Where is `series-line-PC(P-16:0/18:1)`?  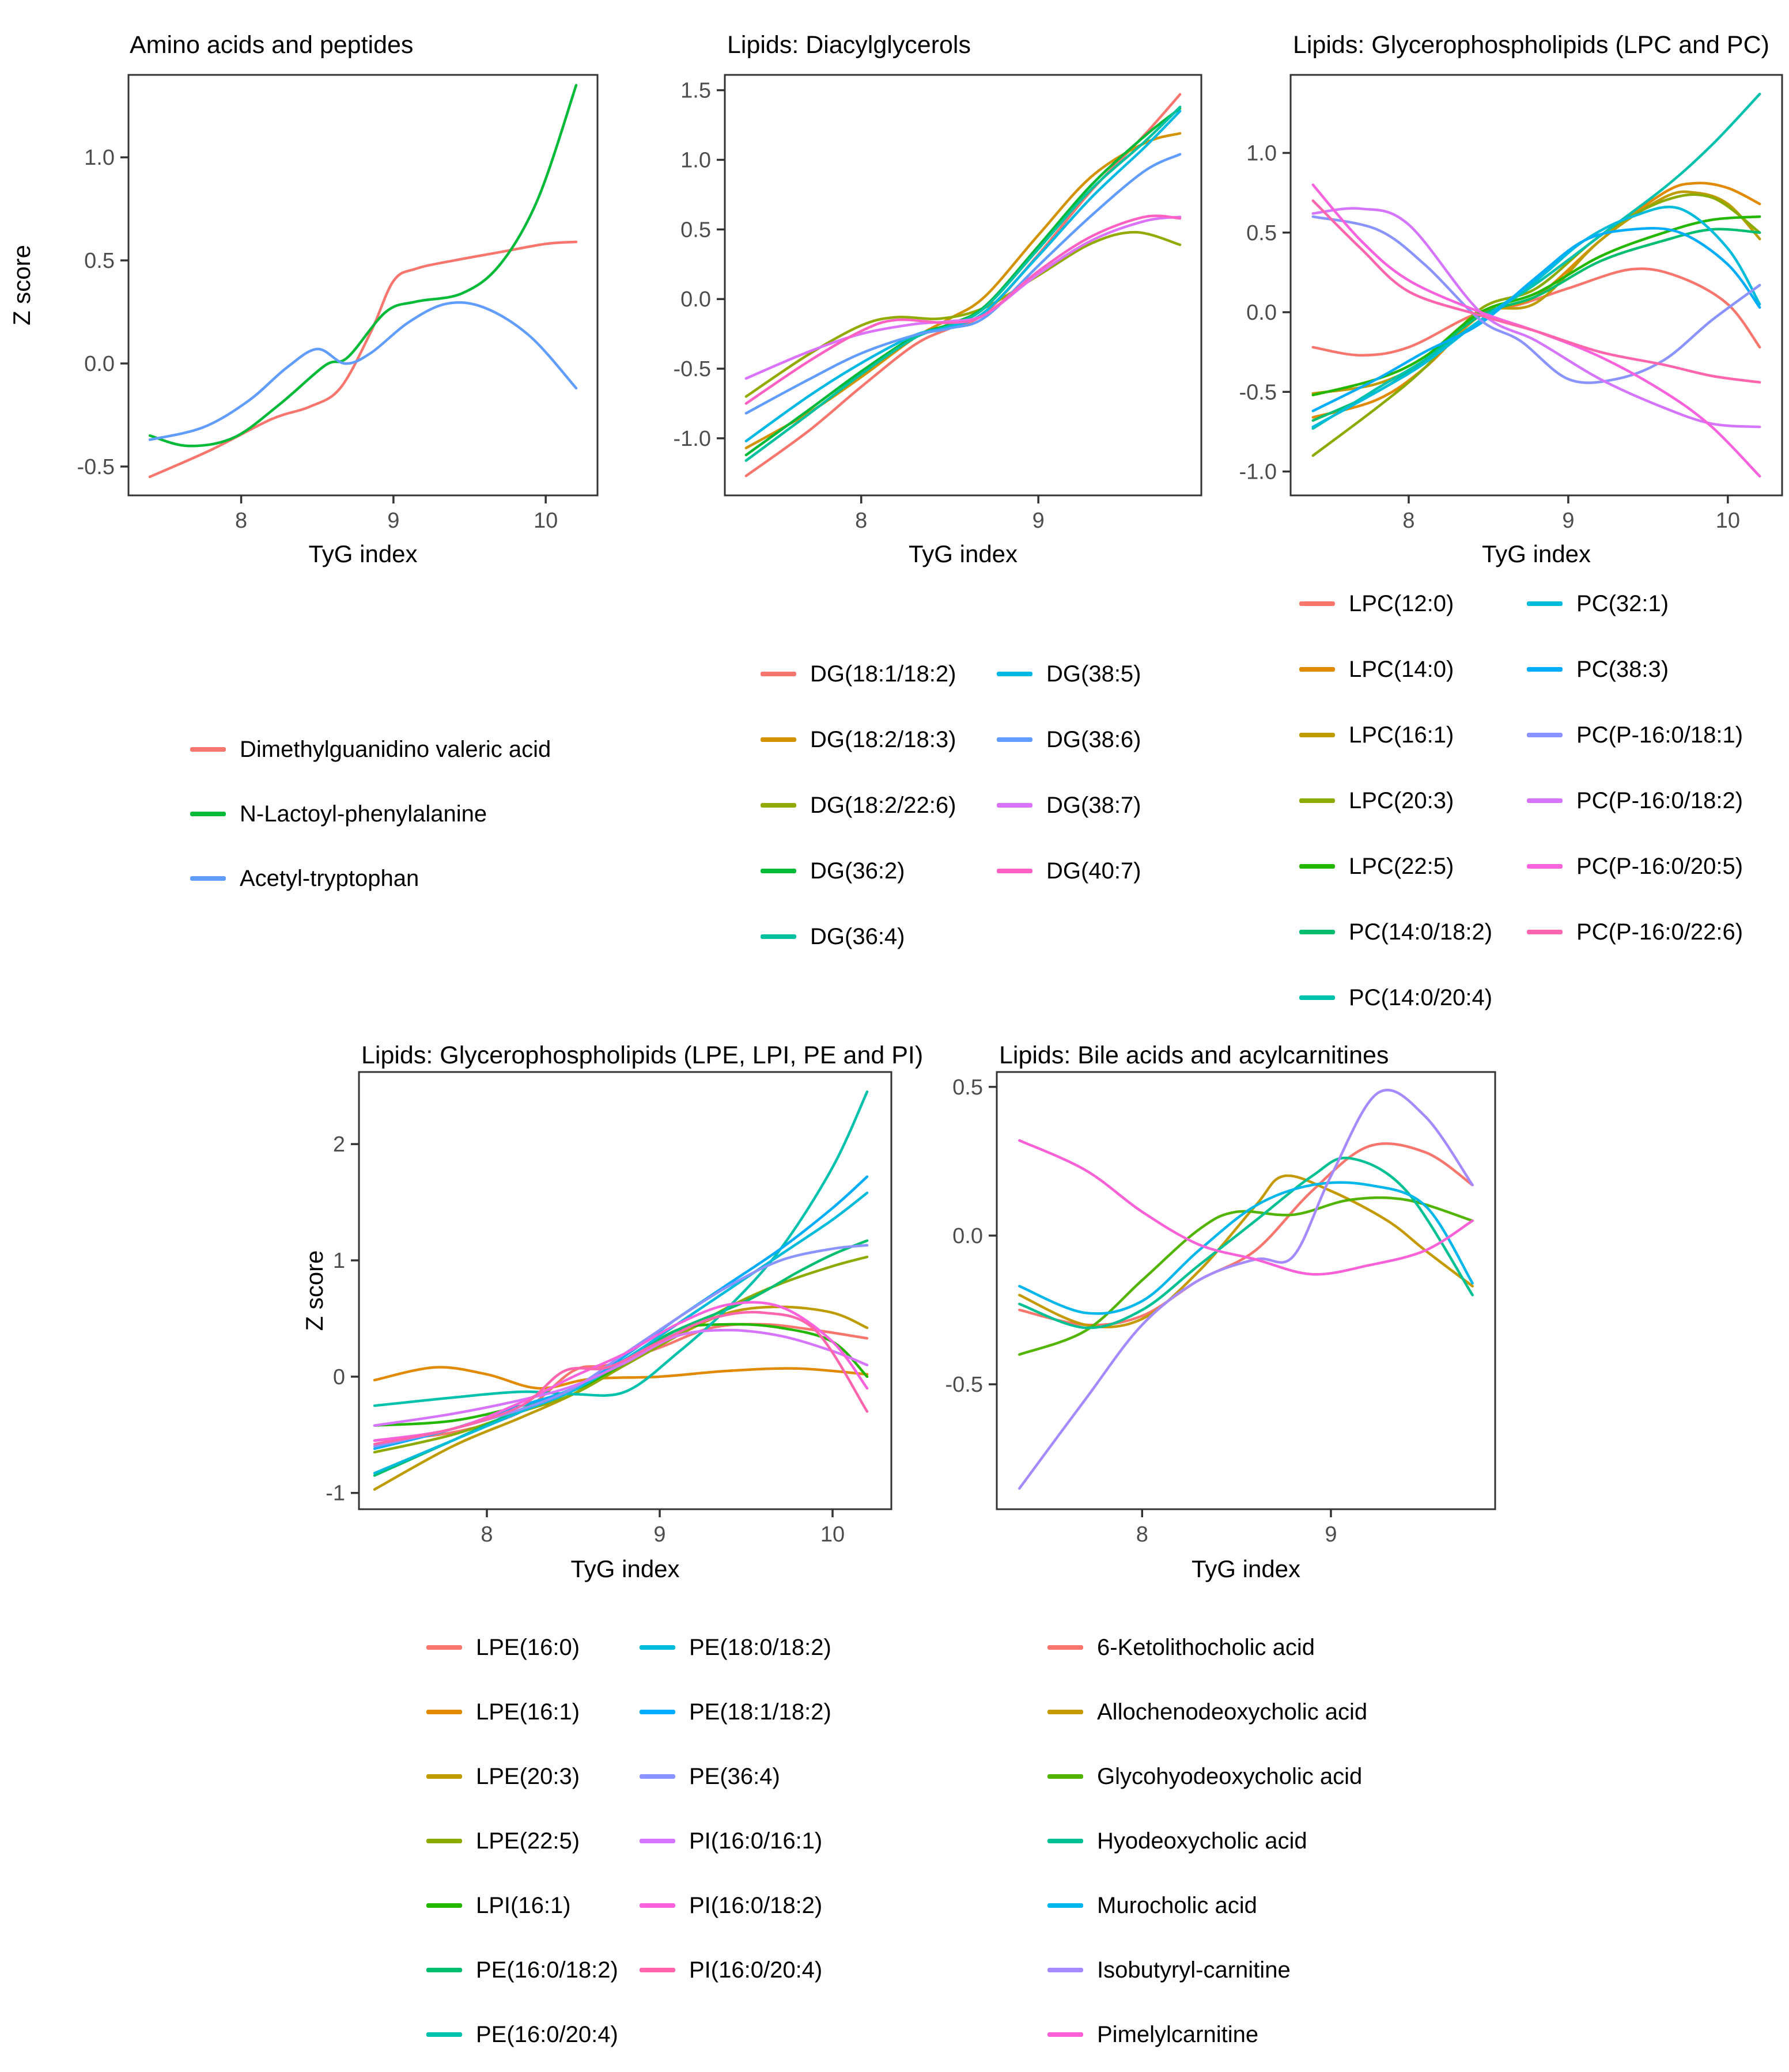 series-line-PC(P-16:0/18:1) is located at coordinates (1536, 300).